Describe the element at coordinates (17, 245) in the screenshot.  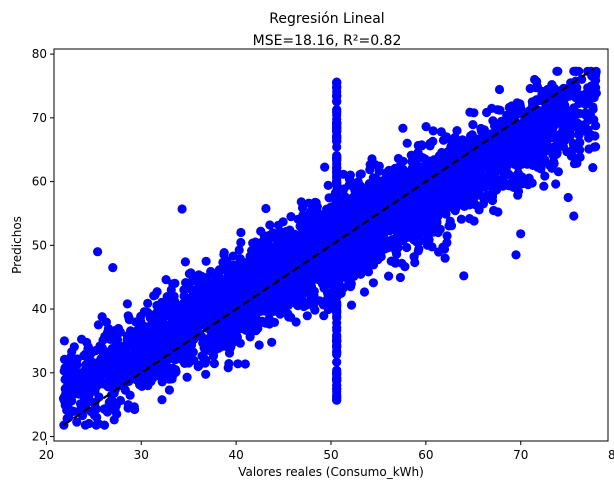
I see `y-axis-title: Predichos` at that location.